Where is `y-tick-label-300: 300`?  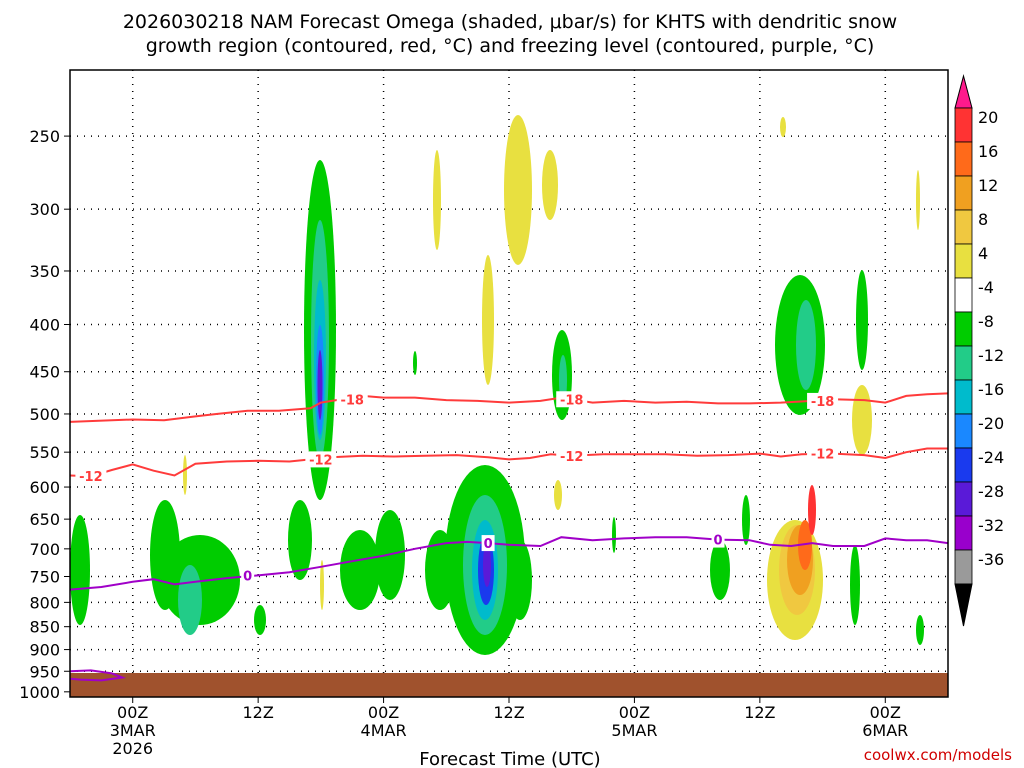
y-tick-label-300: 300 is located at coordinates (44, 209).